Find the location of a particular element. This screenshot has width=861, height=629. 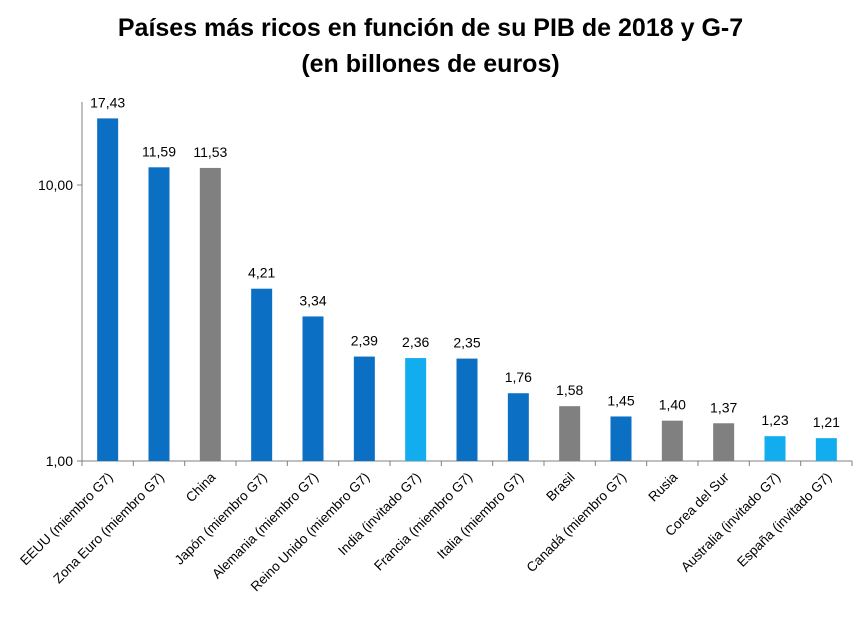

x-axis is located at coordinates (467, 463).